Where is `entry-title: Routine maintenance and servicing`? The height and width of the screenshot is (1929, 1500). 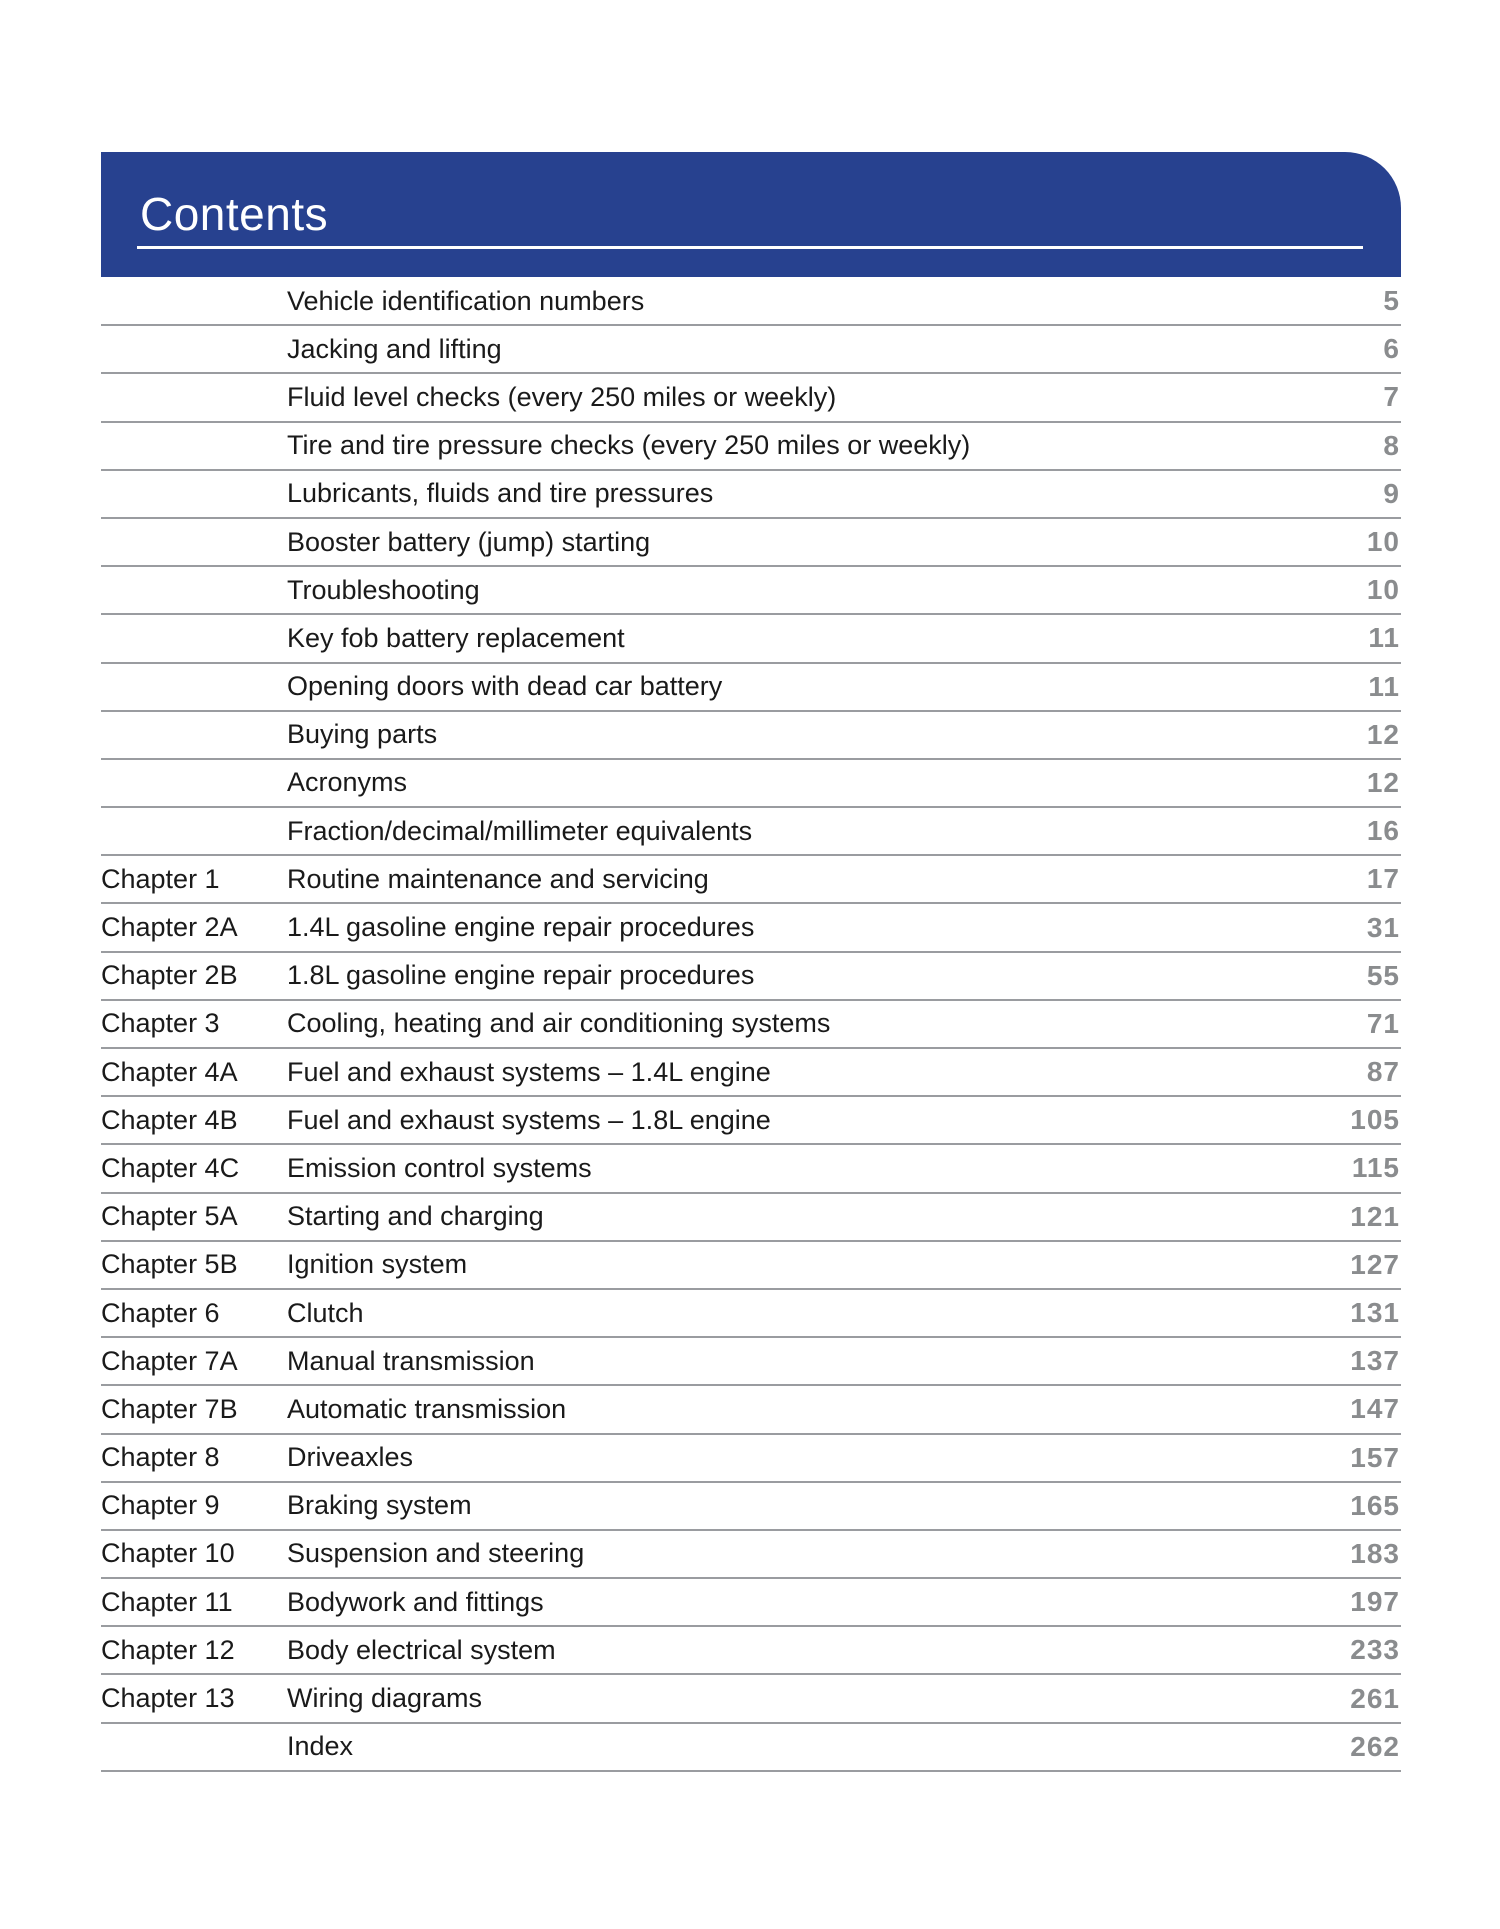 entry-title: Routine maintenance and servicing is located at coordinates (498, 878).